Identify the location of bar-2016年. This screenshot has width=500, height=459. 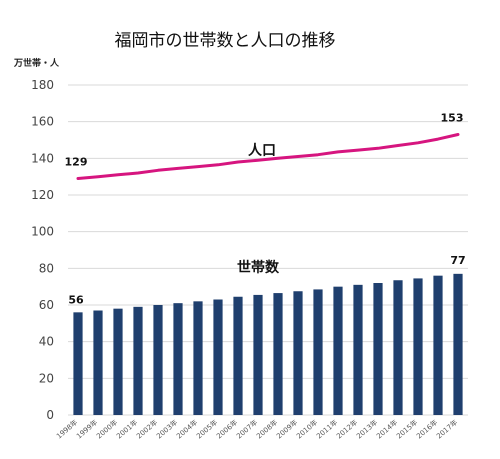
(438, 345).